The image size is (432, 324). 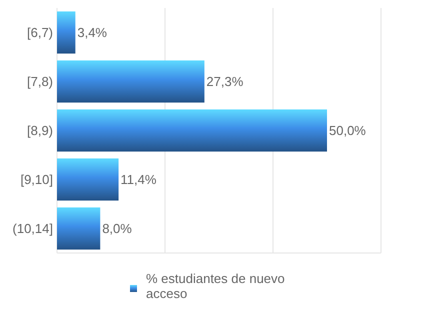 What do you see at coordinates (39, 32) in the screenshot?
I see `y-tick-label: [6,7)` at bounding box center [39, 32].